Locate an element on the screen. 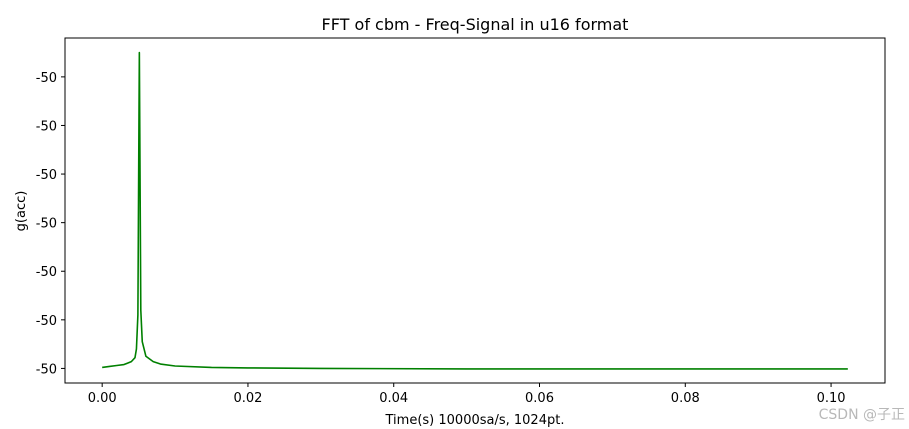  x-tick-label: 0.00 is located at coordinates (102, 398).